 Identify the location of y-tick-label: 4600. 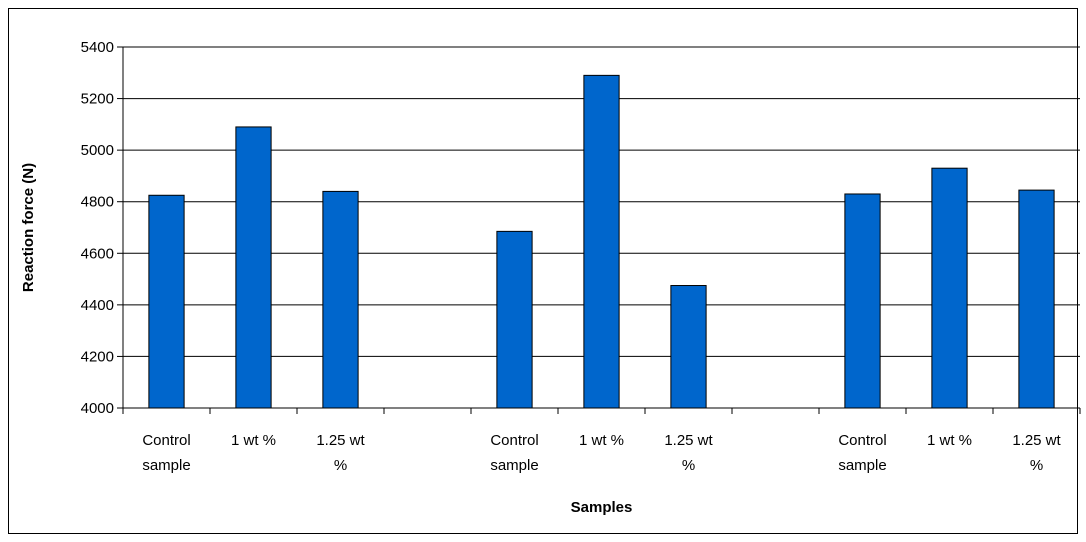
(97, 253).